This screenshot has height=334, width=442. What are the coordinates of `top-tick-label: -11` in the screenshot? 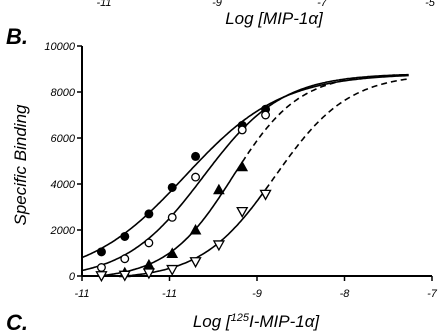 It's located at (103, 4).